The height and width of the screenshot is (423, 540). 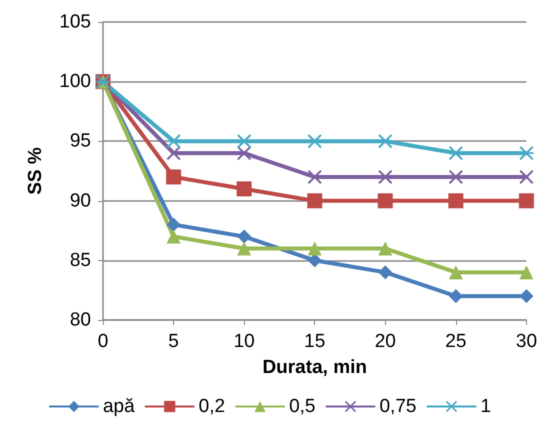 I want to click on legend-label: 0,75, so click(x=397, y=406).